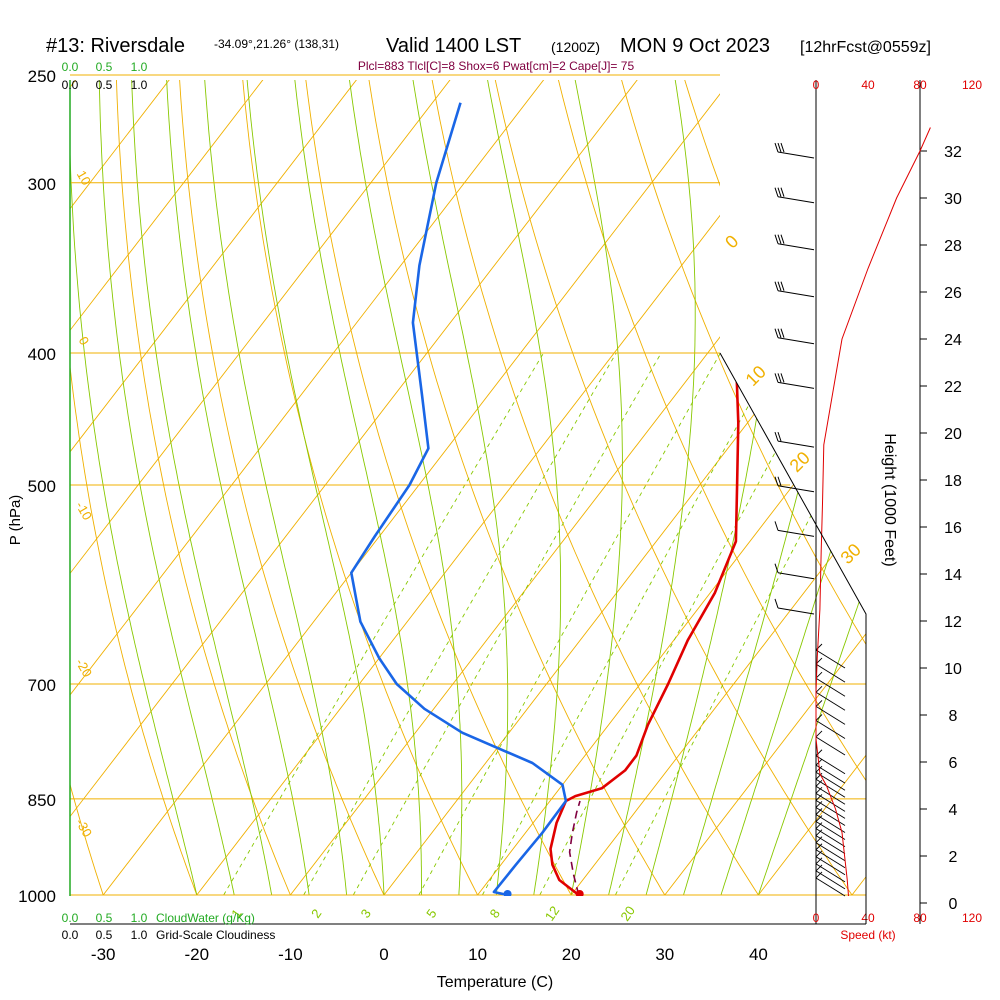 The image size is (1000, 1000). I want to click on pressure-tick-label: 1000, so click(37, 896).